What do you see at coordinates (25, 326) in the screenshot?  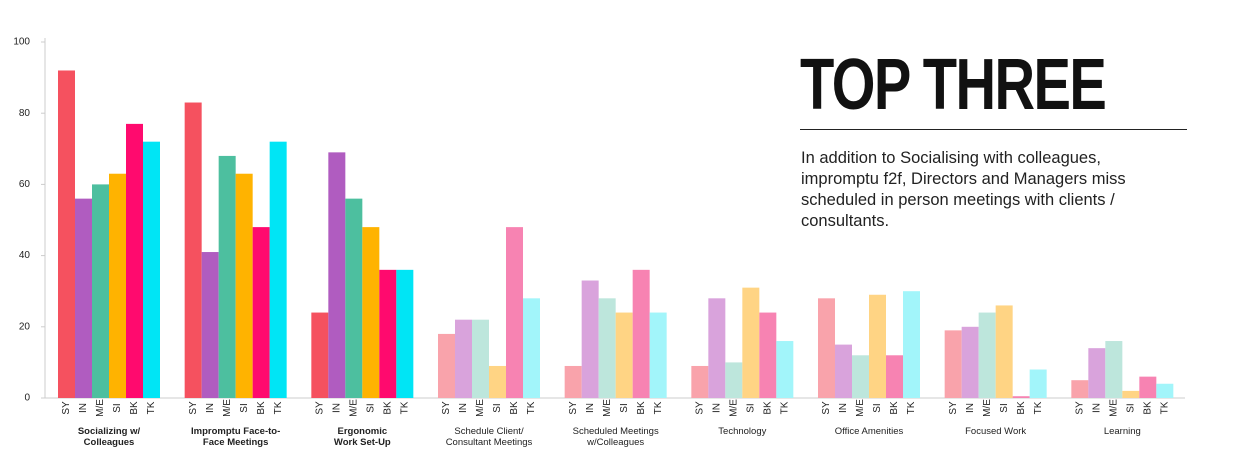 I see `y-tick-label: 20` at bounding box center [25, 326].